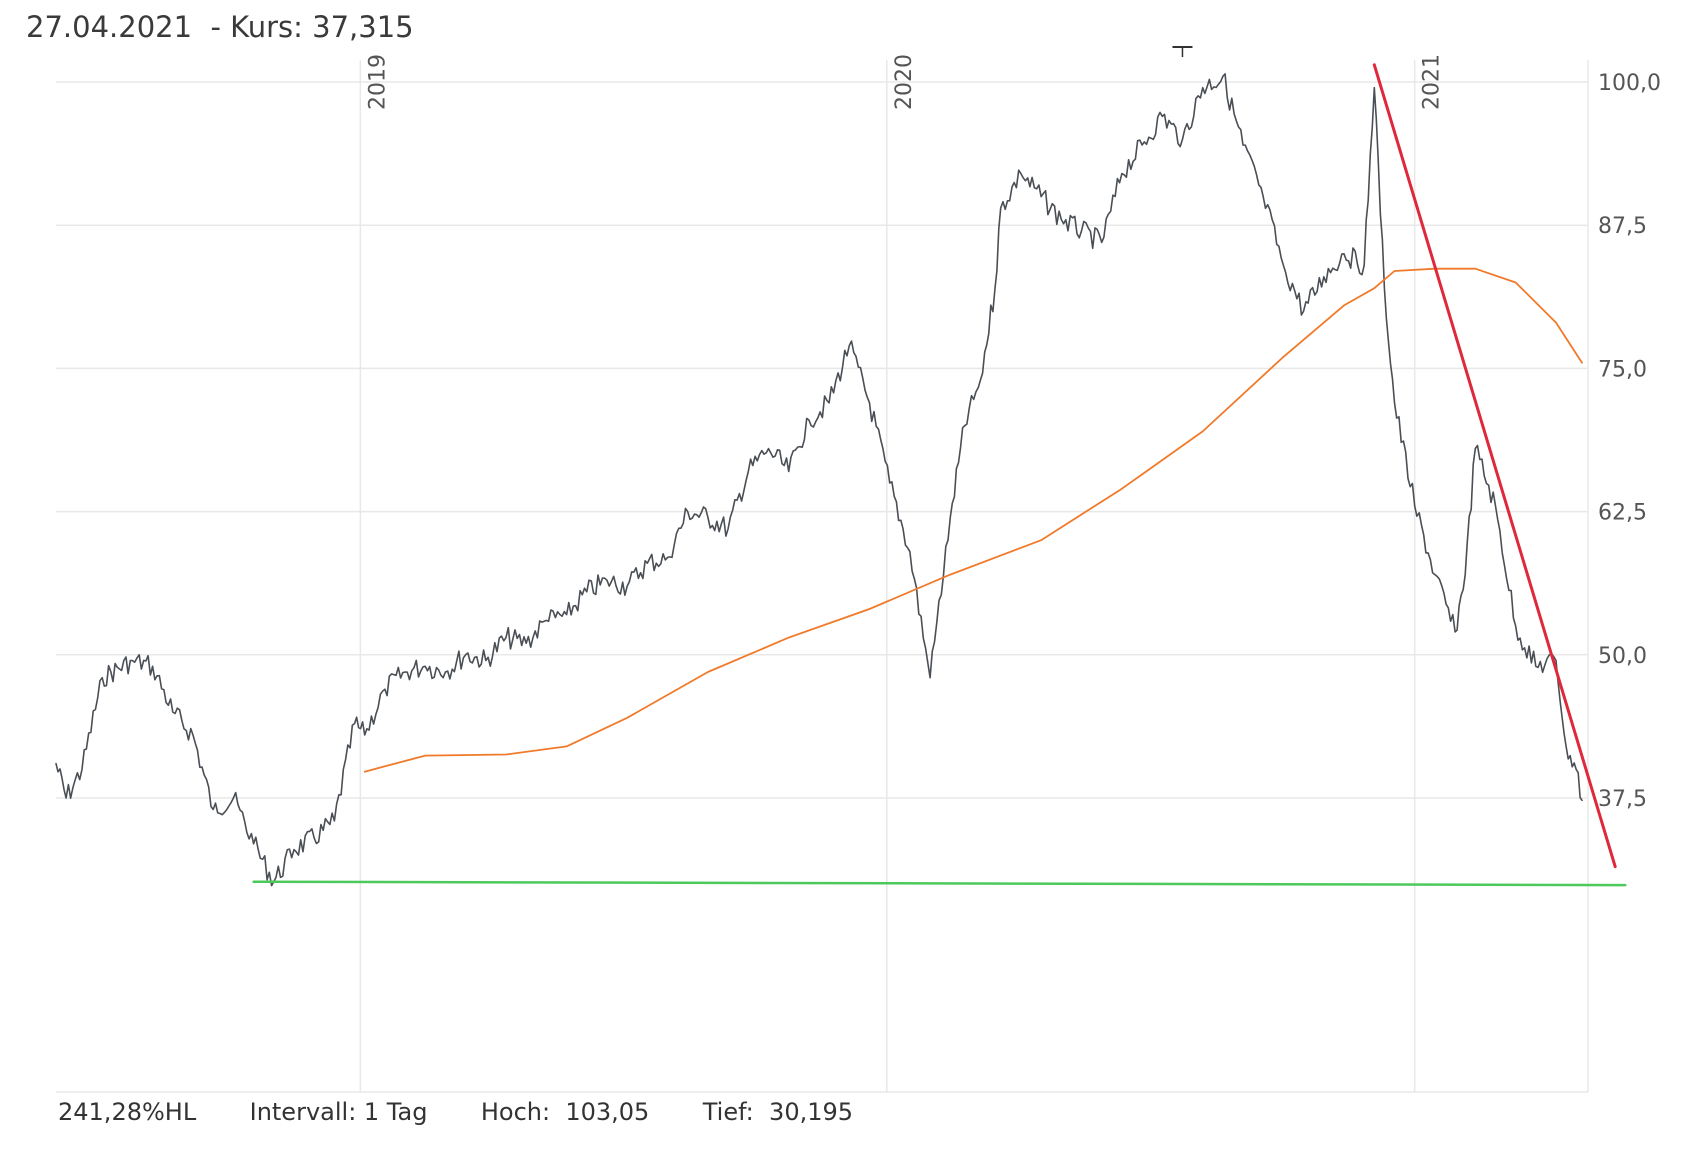  I want to click on x-tick-label: 2019, so click(377, 82).